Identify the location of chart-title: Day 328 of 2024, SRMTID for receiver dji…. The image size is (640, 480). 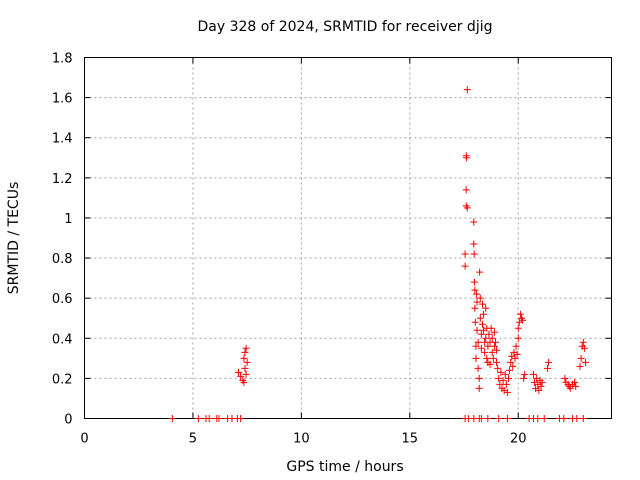
(345, 27).